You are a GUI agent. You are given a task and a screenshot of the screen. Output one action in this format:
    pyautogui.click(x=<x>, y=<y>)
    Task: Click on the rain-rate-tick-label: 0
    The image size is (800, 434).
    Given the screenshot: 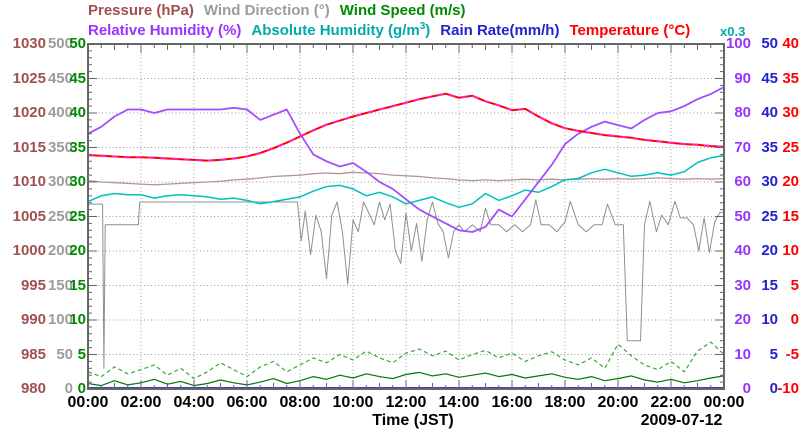 What is the action you would take?
    pyautogui.click(x=773, y=388)
    